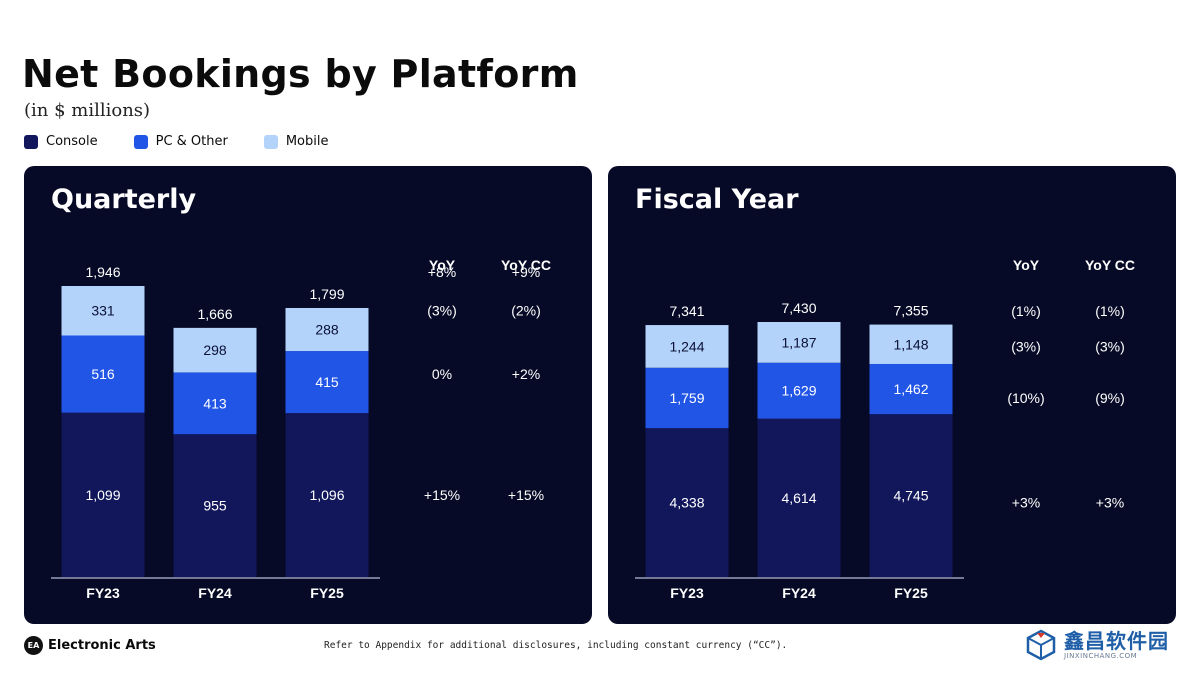 The width and height of the screenshot is (1200, 675). Describe the element at coordinates (442, 495) in the screenshot. I see `yoy-value-console-yoy: +15%` at that location.